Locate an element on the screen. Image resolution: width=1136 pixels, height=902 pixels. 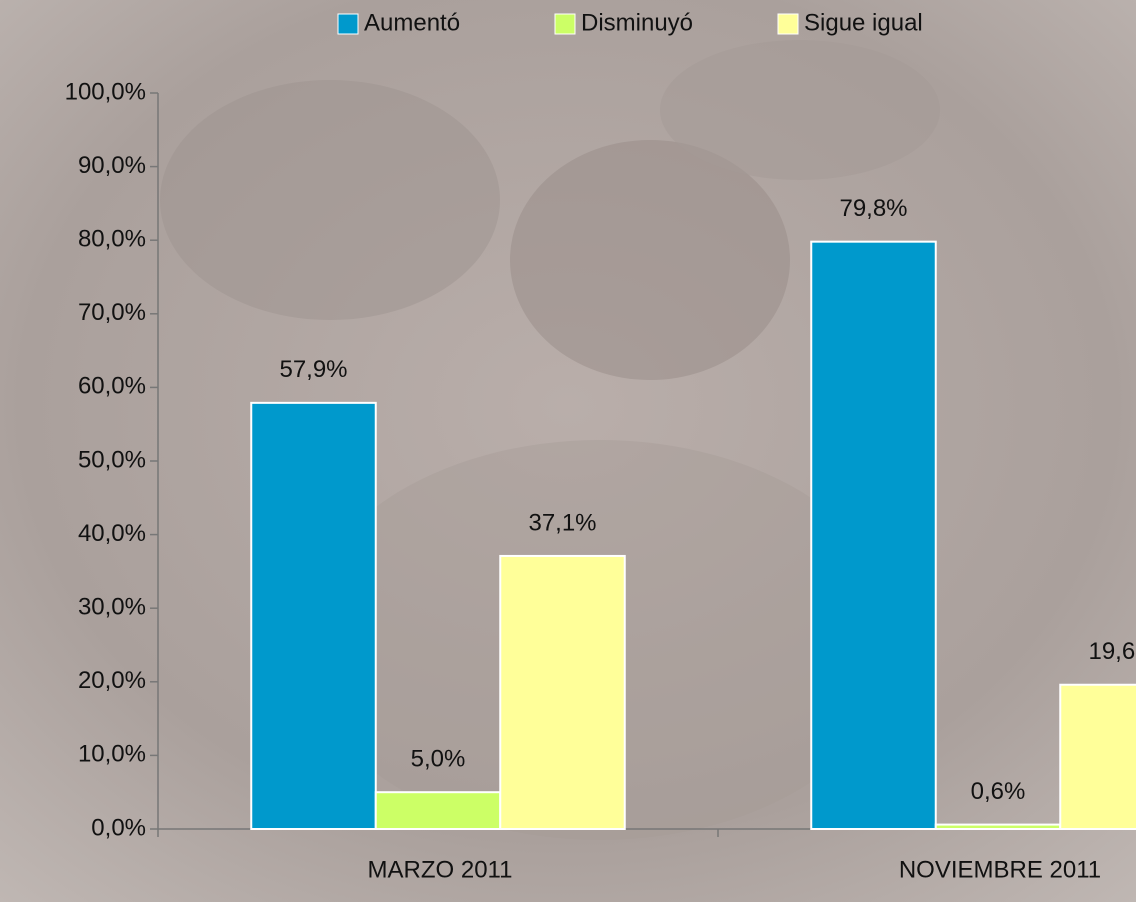
legend-label: Sigue igual is located at coordinates (863, 22).